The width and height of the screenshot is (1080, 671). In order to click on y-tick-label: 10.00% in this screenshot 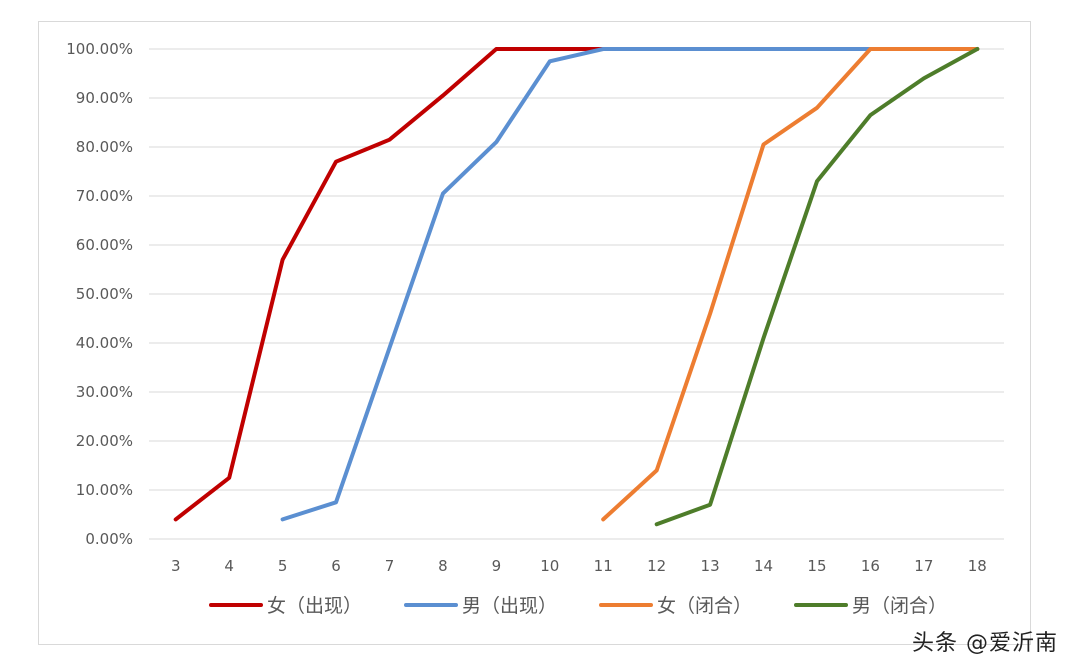, I will do `click(104, 490)`.